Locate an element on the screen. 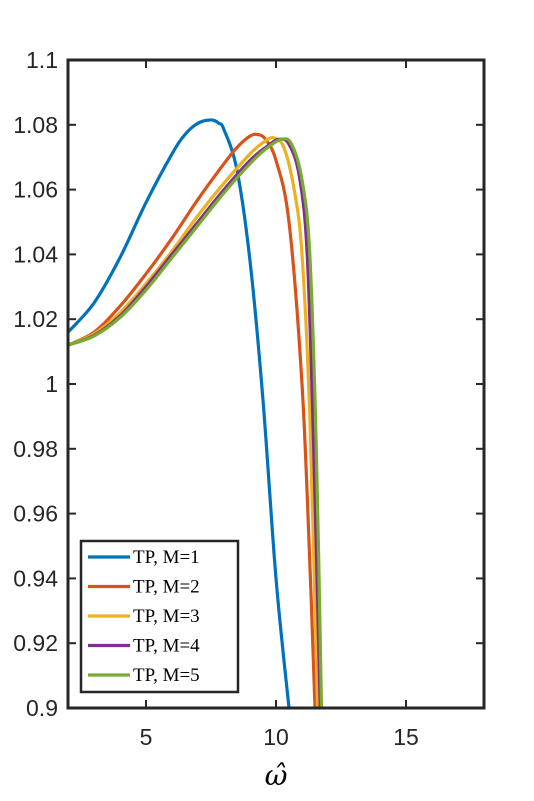  y-tick-label: 0.92 is located at coordinates (35, 643).